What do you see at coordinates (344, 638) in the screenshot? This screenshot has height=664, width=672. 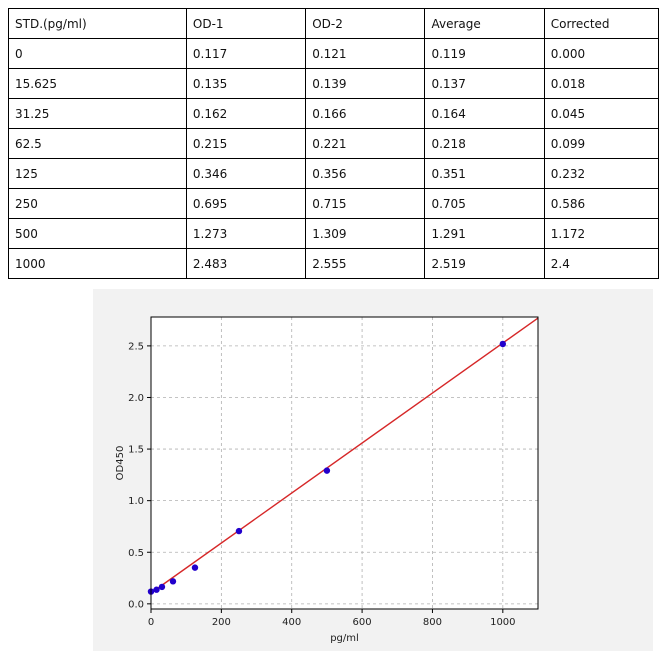 I see `x-axis-label: pg/ml` at bounding box center [344, 638].